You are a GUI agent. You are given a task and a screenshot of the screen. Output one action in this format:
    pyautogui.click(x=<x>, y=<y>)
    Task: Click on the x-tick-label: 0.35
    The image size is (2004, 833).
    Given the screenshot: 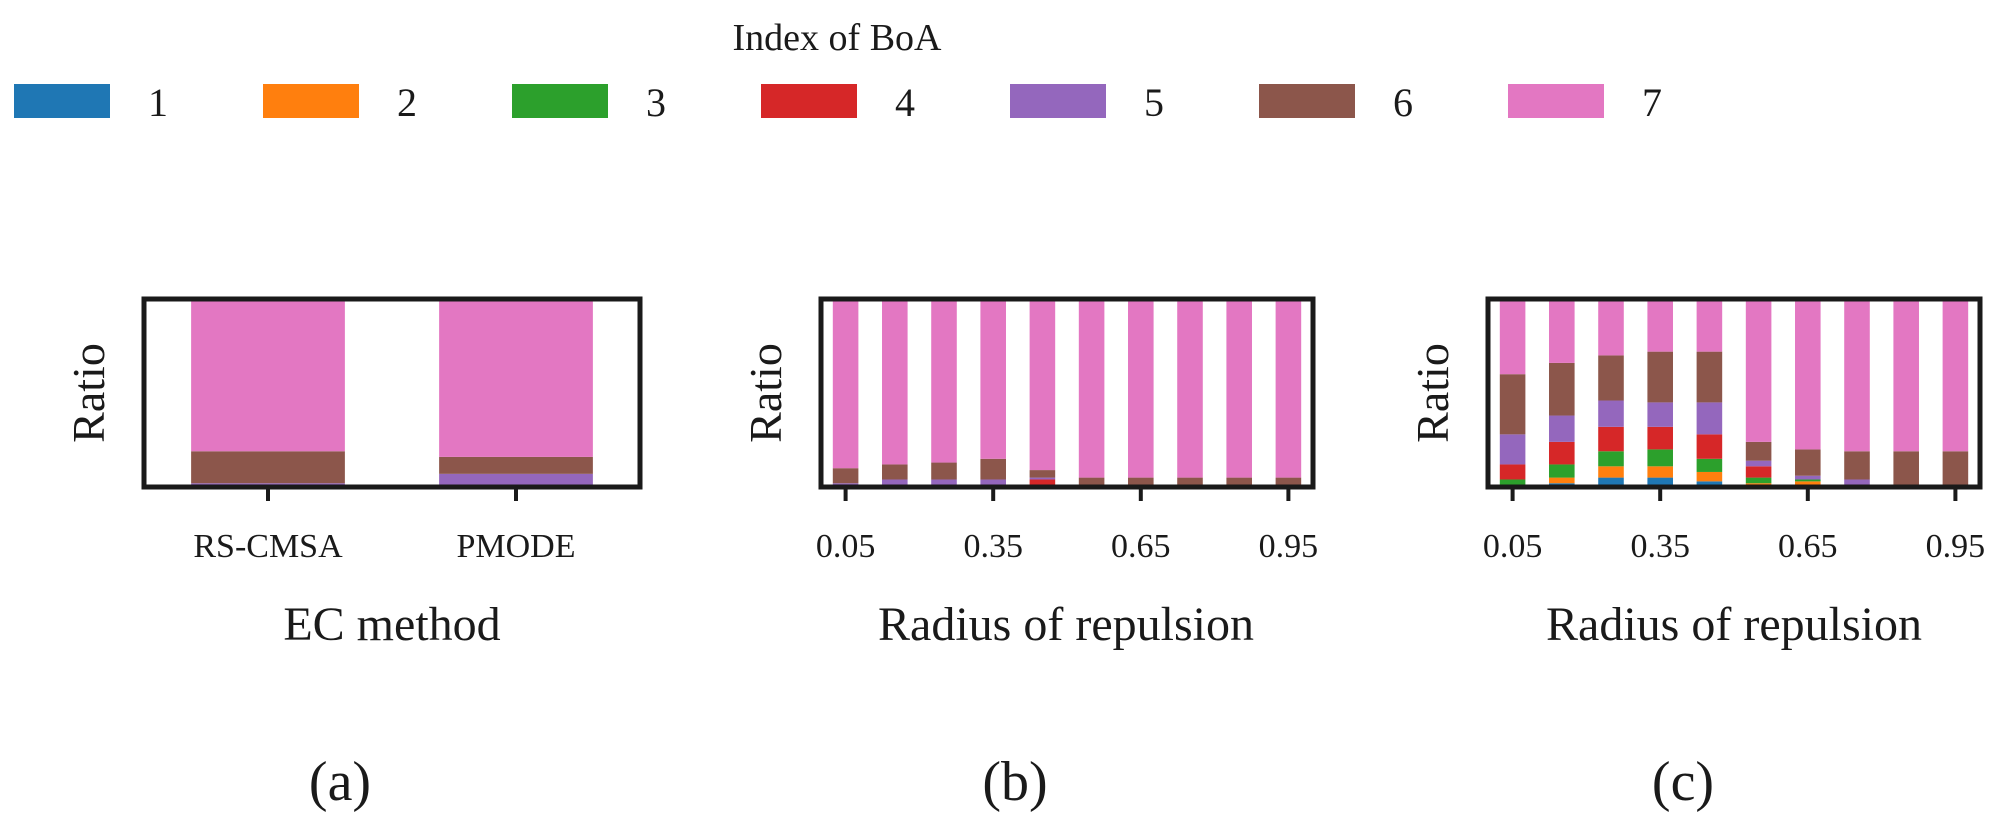 What is the action you would take?
    pyautogui.click(x=1660, y=546)
    